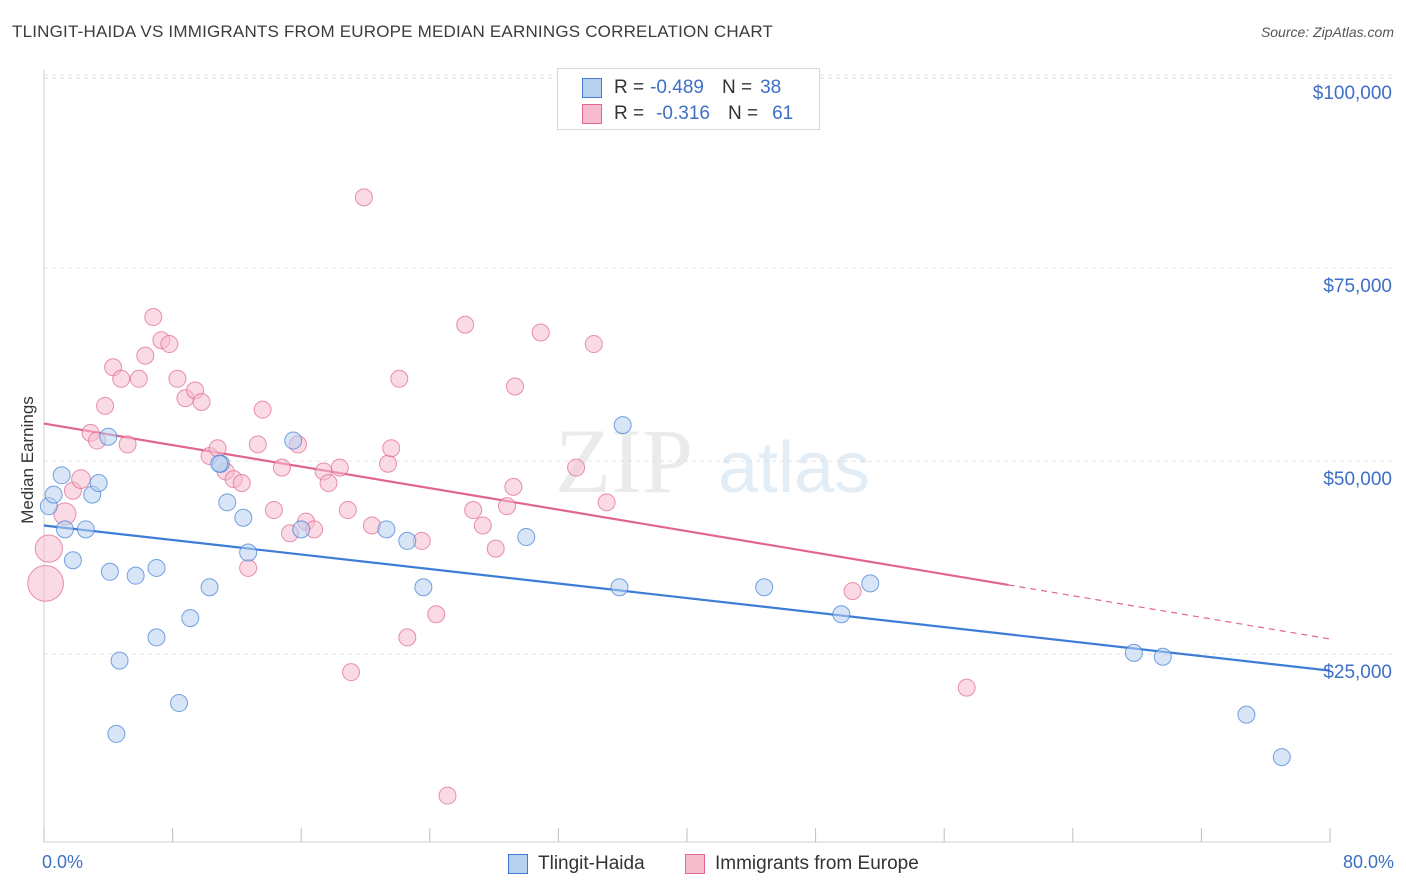 Image resolution: width=1406 pixels, height=892 pixels. What do you see at coordinates (1368, 862) in the screenshot?
I see `x-tick-max: 80.0%` at bounding box center [1368, 862].